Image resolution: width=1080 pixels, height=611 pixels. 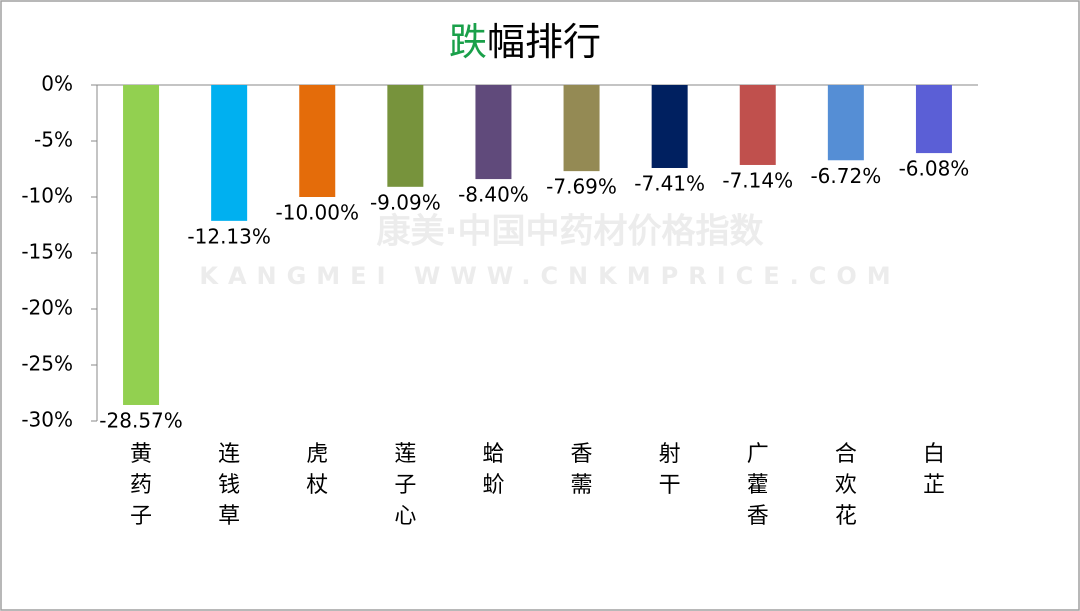 What do you see at coordinates (757, 180) in the screenshot?
I see `value-label: -7.14%` at bounding box center [757, 180].